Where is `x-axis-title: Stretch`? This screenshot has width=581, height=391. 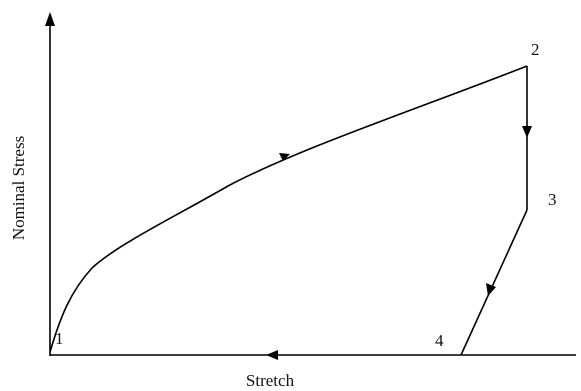 x-axis-title: Stretch is located at coordinates (270, 380).